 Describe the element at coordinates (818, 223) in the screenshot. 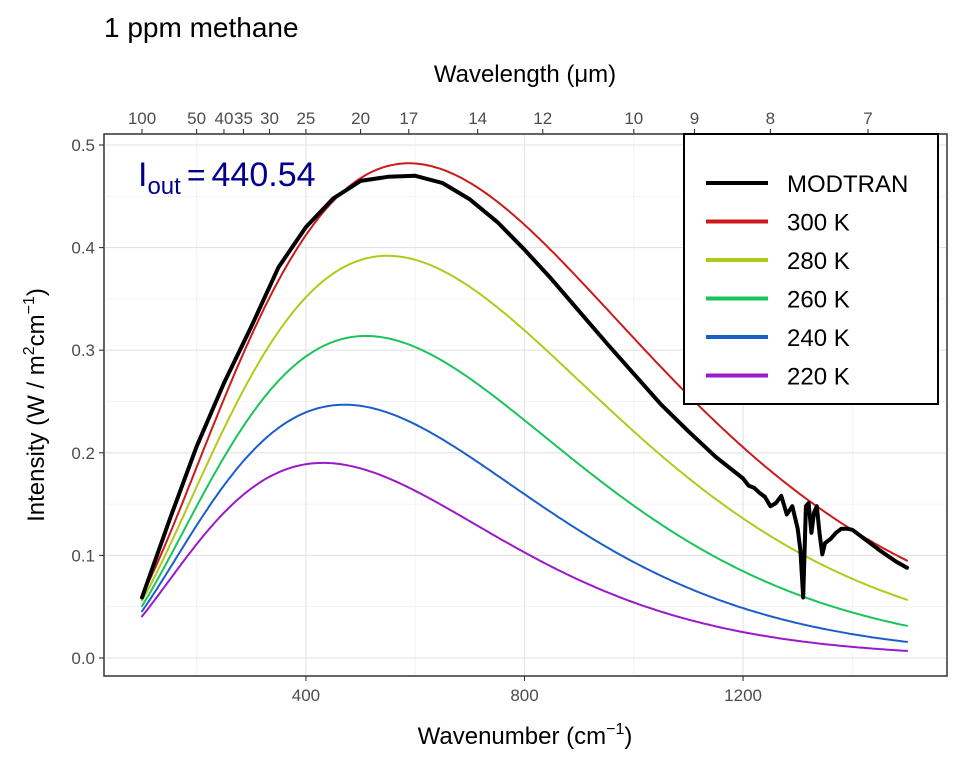

I see `legend-label: 300 K` at that location.